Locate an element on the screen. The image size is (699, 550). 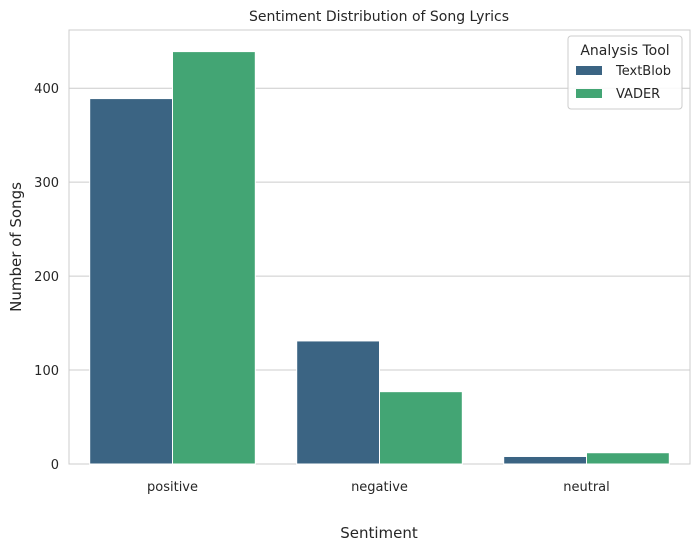
bar-textblob-neutral is located at coordinates (545, 460).